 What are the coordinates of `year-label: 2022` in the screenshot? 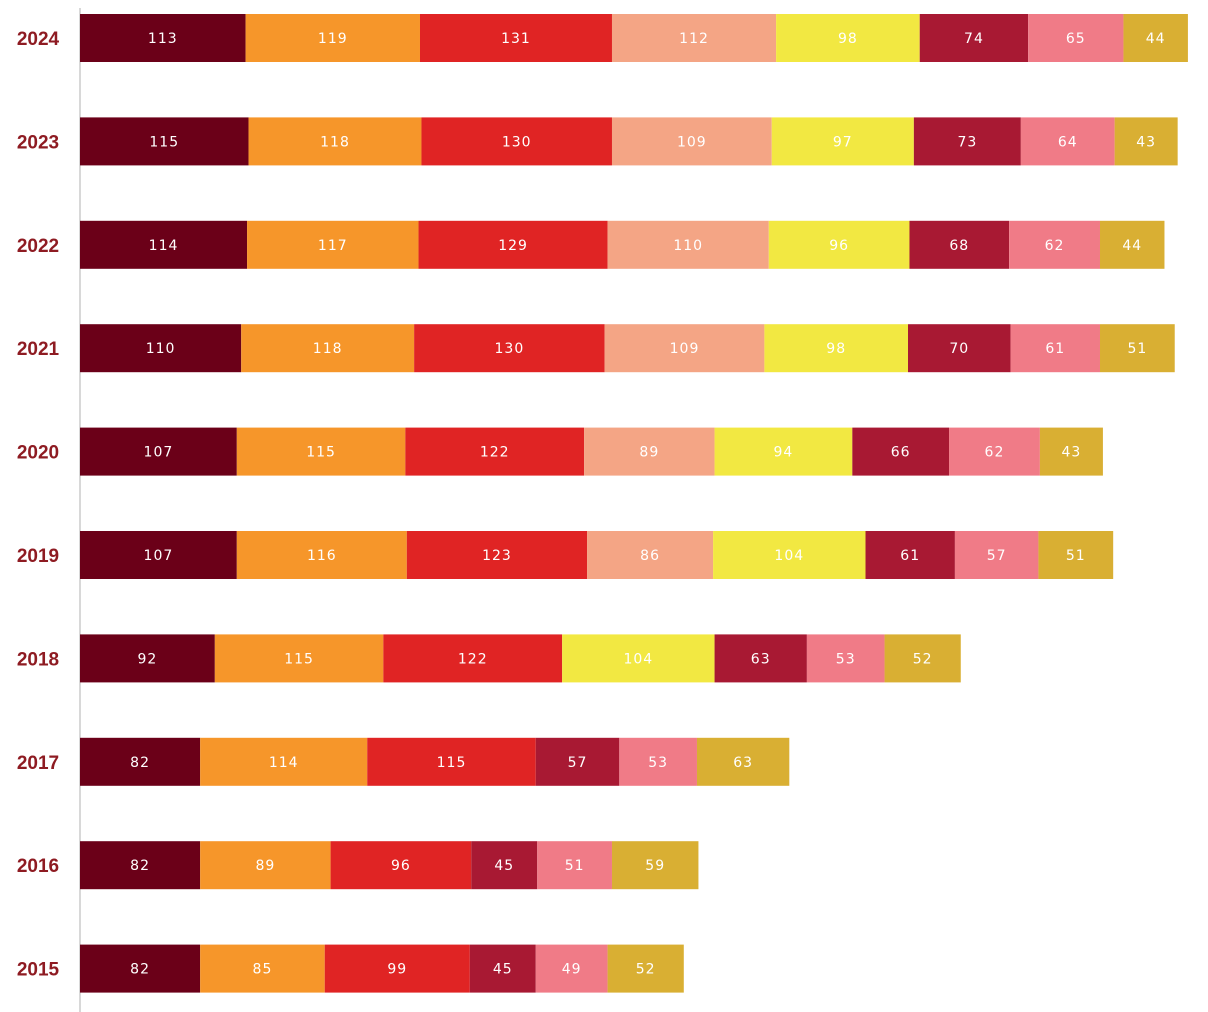 It's located at (38, 246).